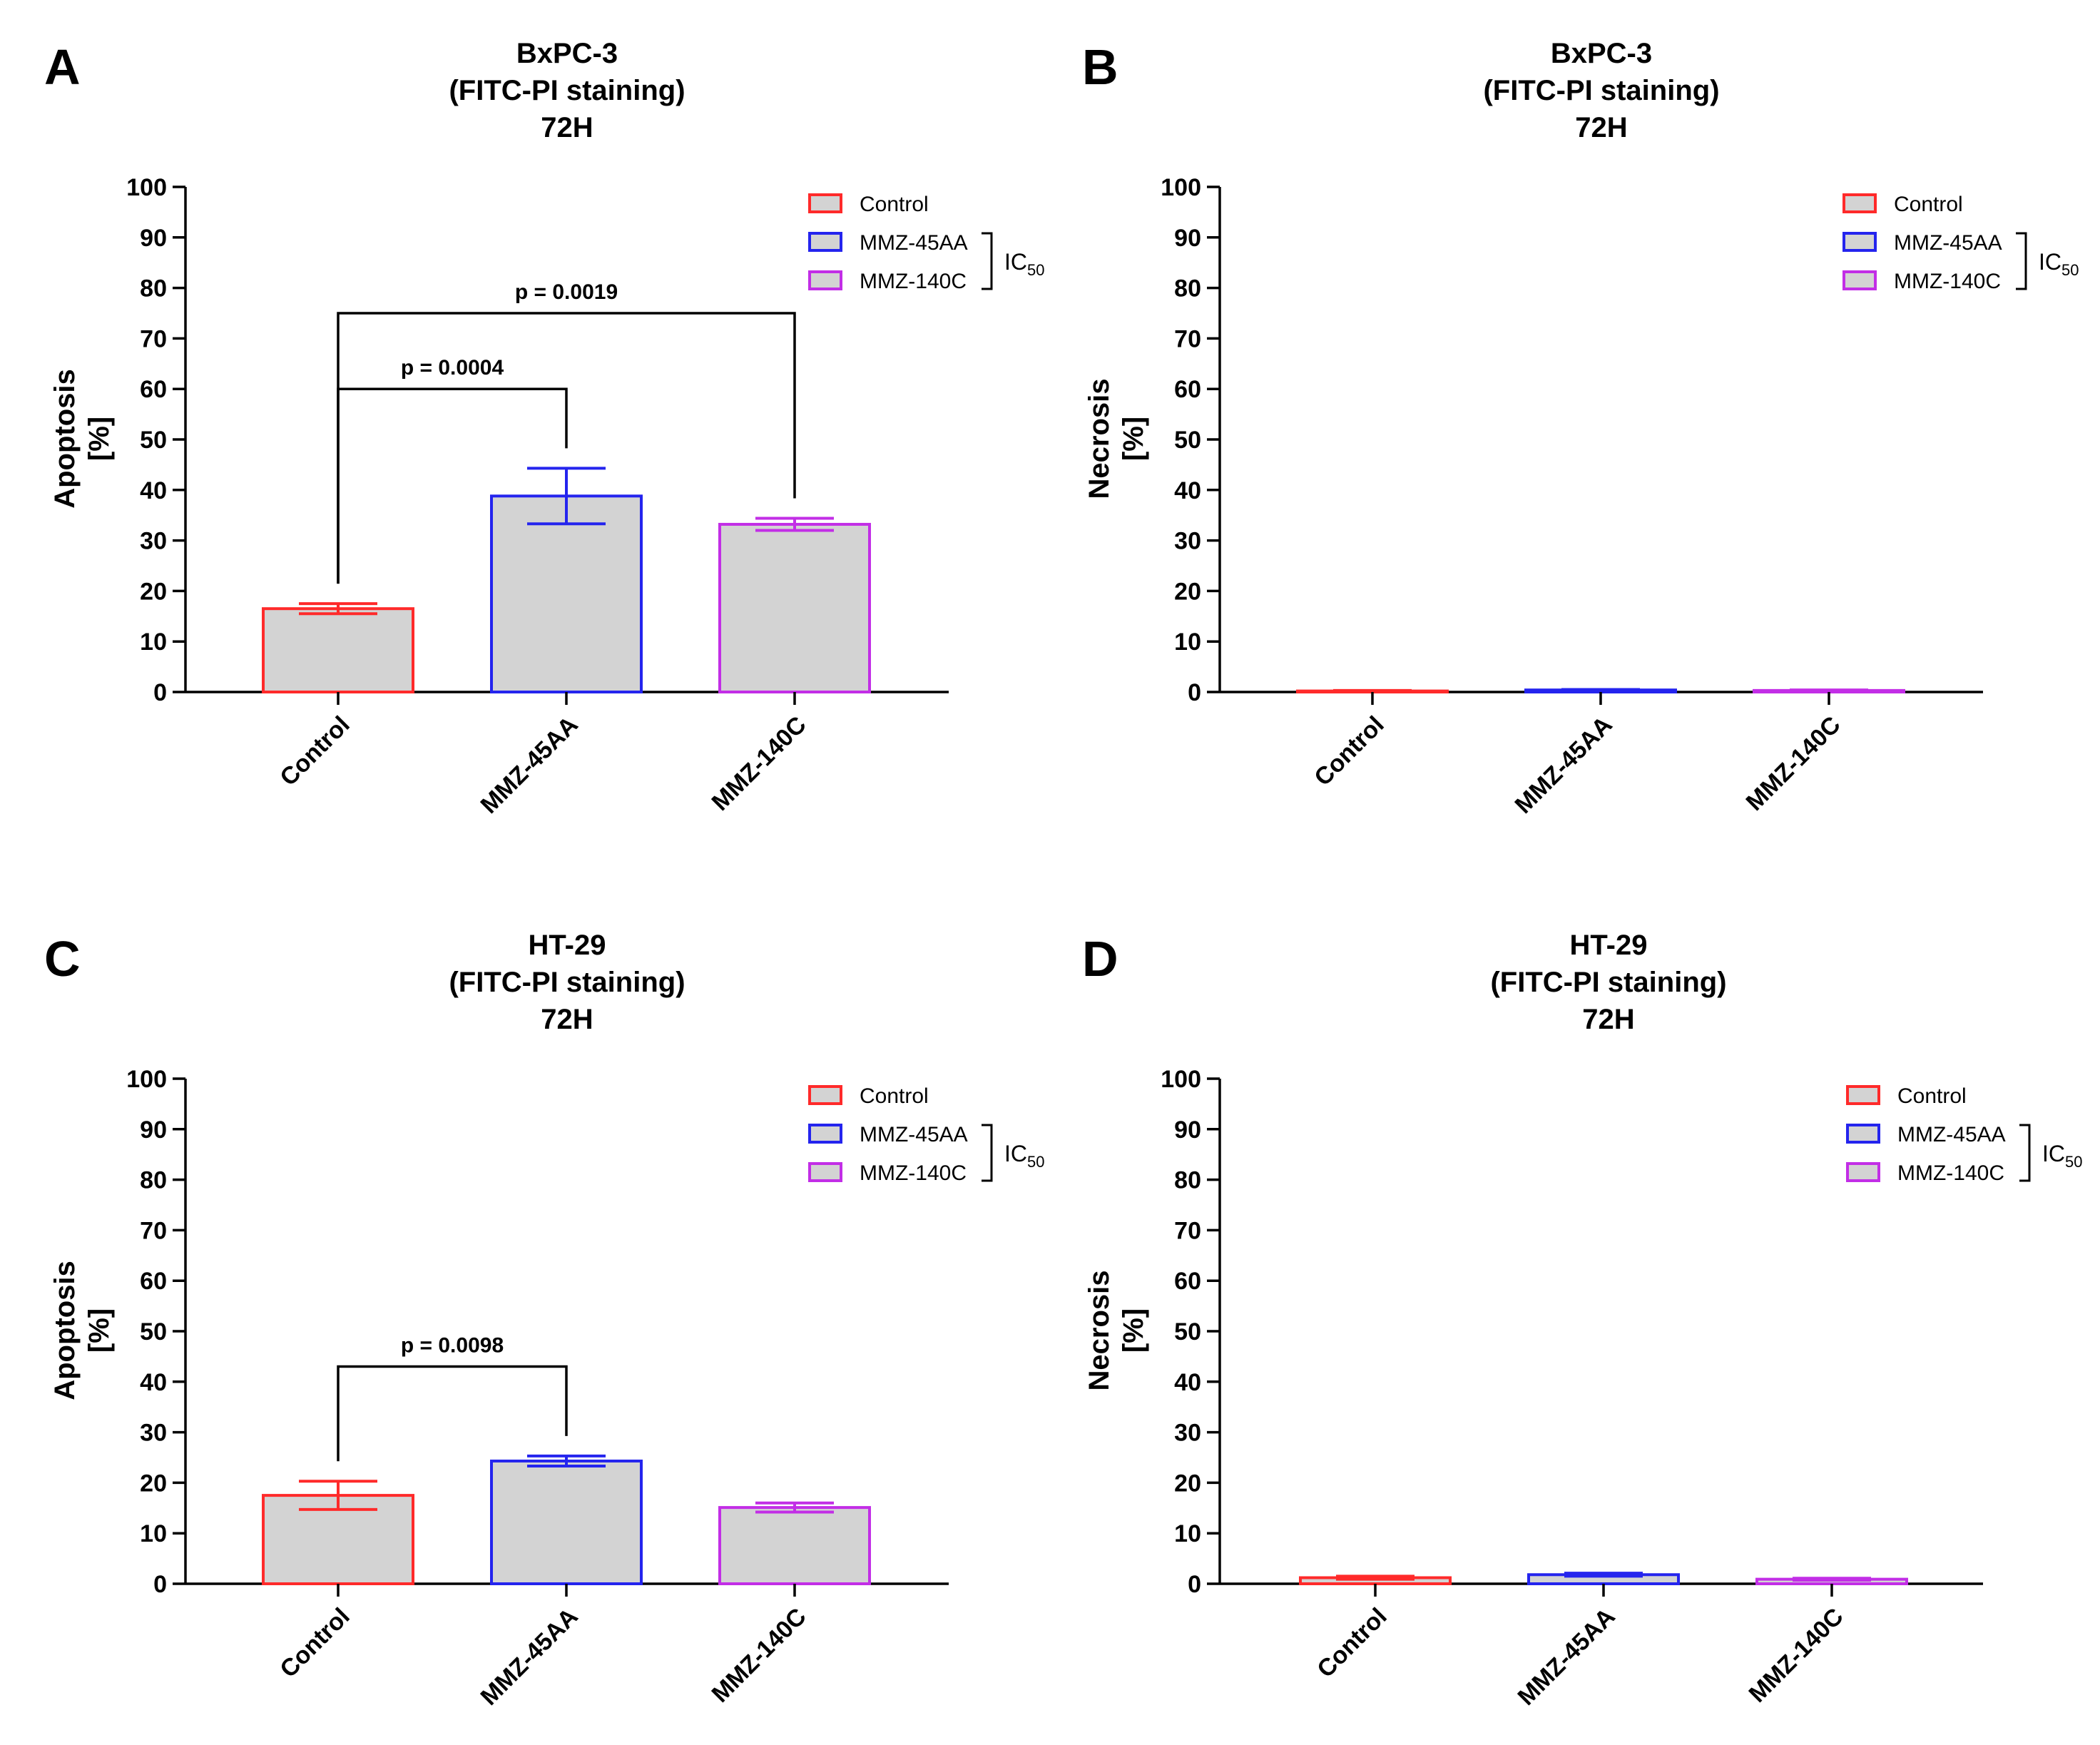 This screenshot has width=2100, height=1745. I want to click on significance-bracket: p = 0.0019, so click(566, 432).